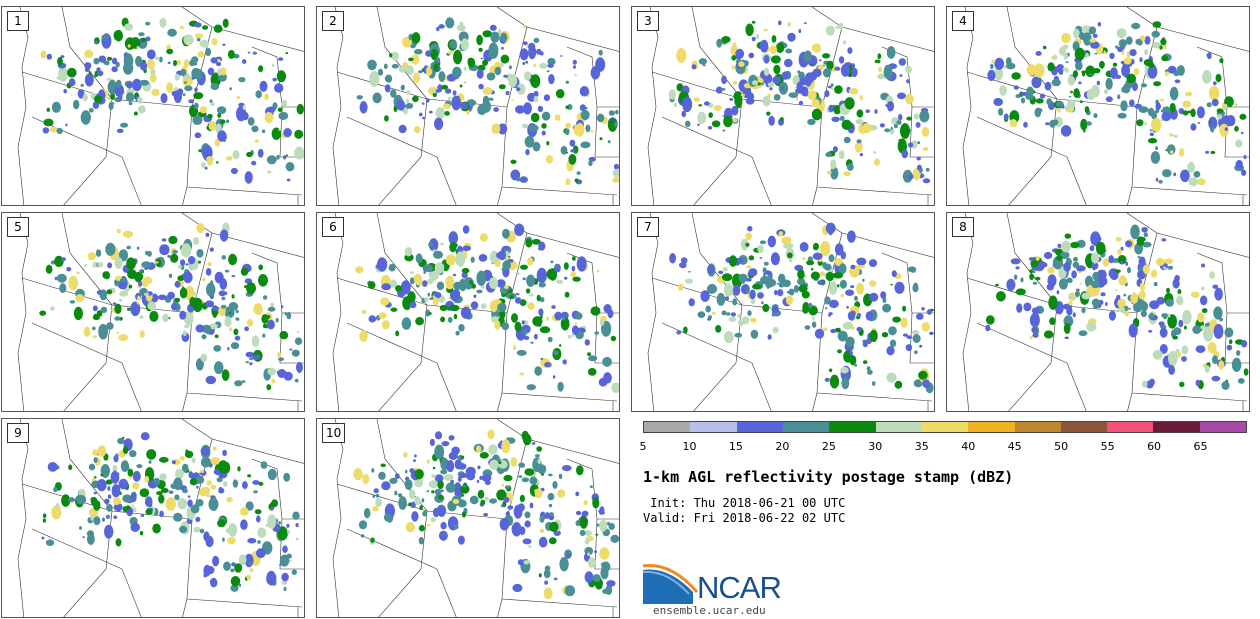 This screenshot has height=619, width=1260. Describe the element at coordinates (468, 518) in the screenshot. I see `forecast-panel: 10` at that location.